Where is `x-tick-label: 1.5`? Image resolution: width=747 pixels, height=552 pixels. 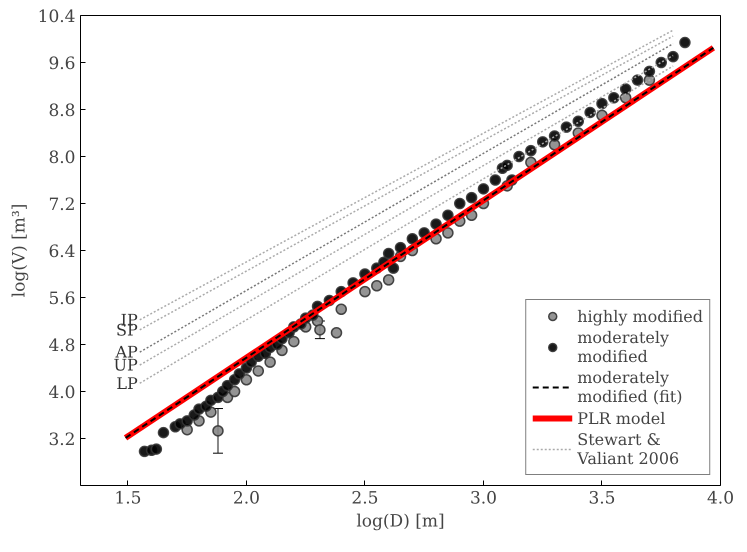
x-tick-label: 1.5 is located at coordinates (128, 498).